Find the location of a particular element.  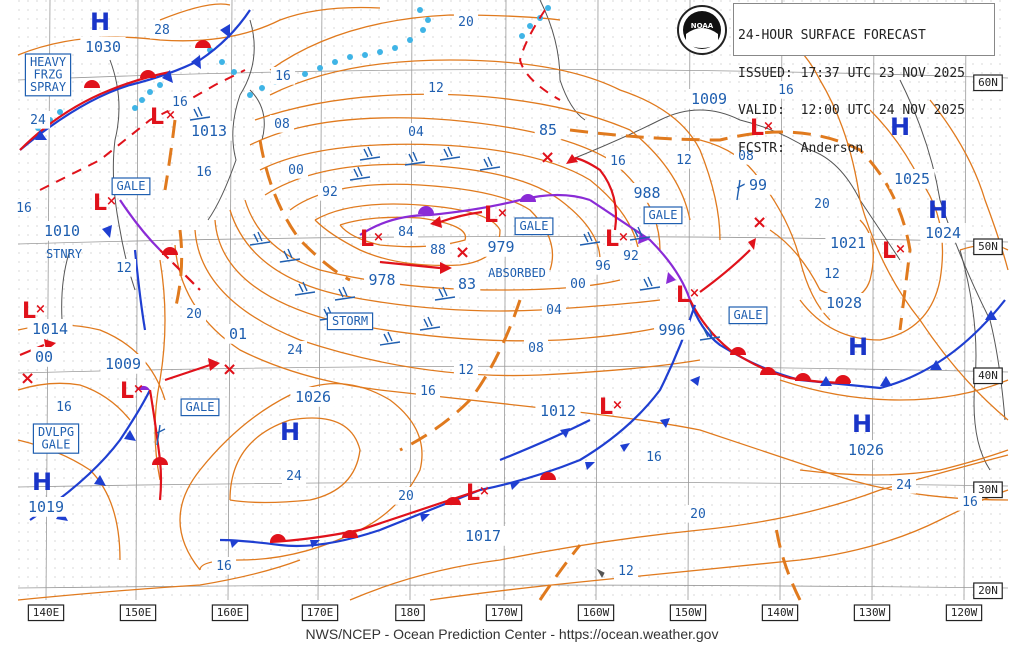

isobar-value: 24 is located at coordinates (38, 120).